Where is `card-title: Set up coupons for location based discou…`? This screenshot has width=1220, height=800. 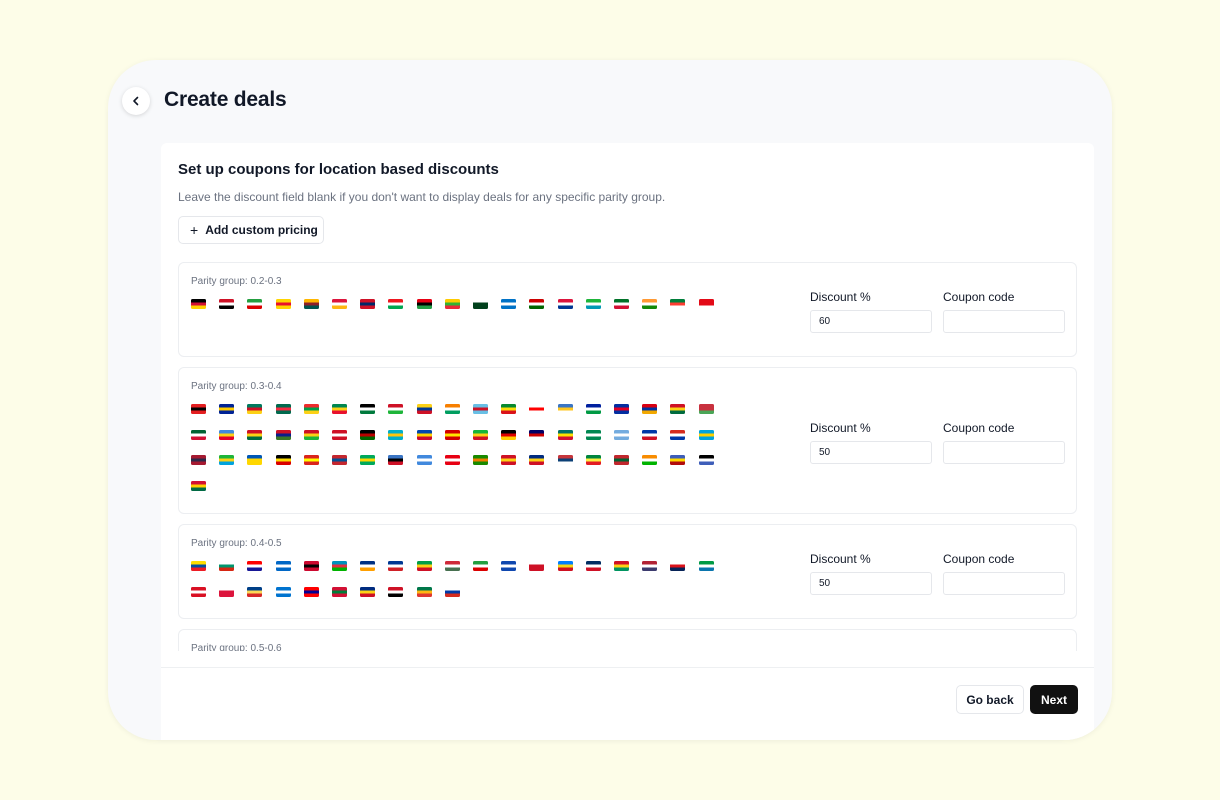 card-title: Set up coupons for location based discou… is located at coordinates (338, 169).